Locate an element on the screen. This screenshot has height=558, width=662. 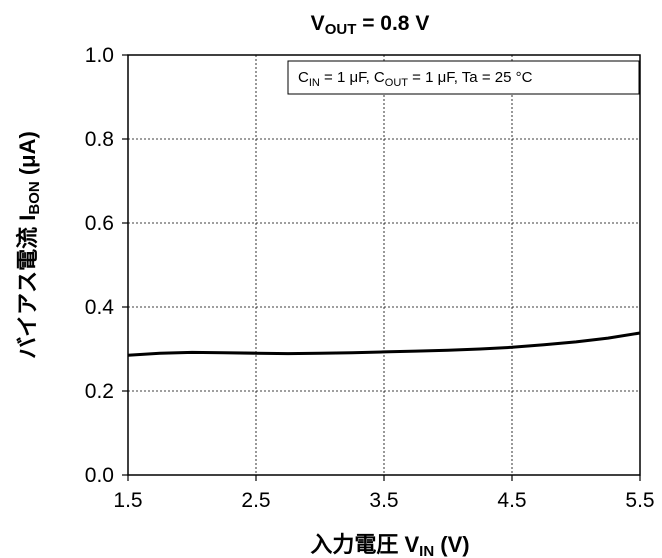
x-tick-label: 4.5 is located at coordinates (511, 500).